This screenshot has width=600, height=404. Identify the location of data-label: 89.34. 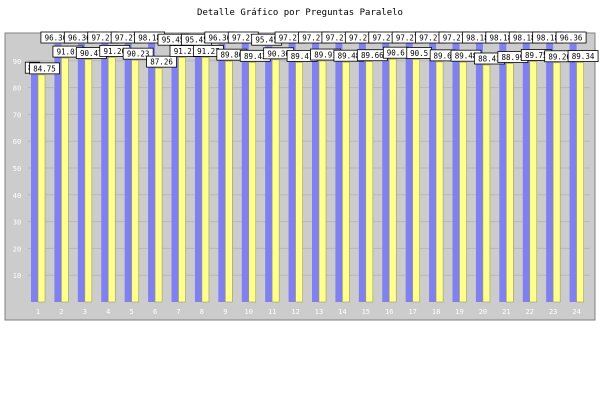
(583, 56).